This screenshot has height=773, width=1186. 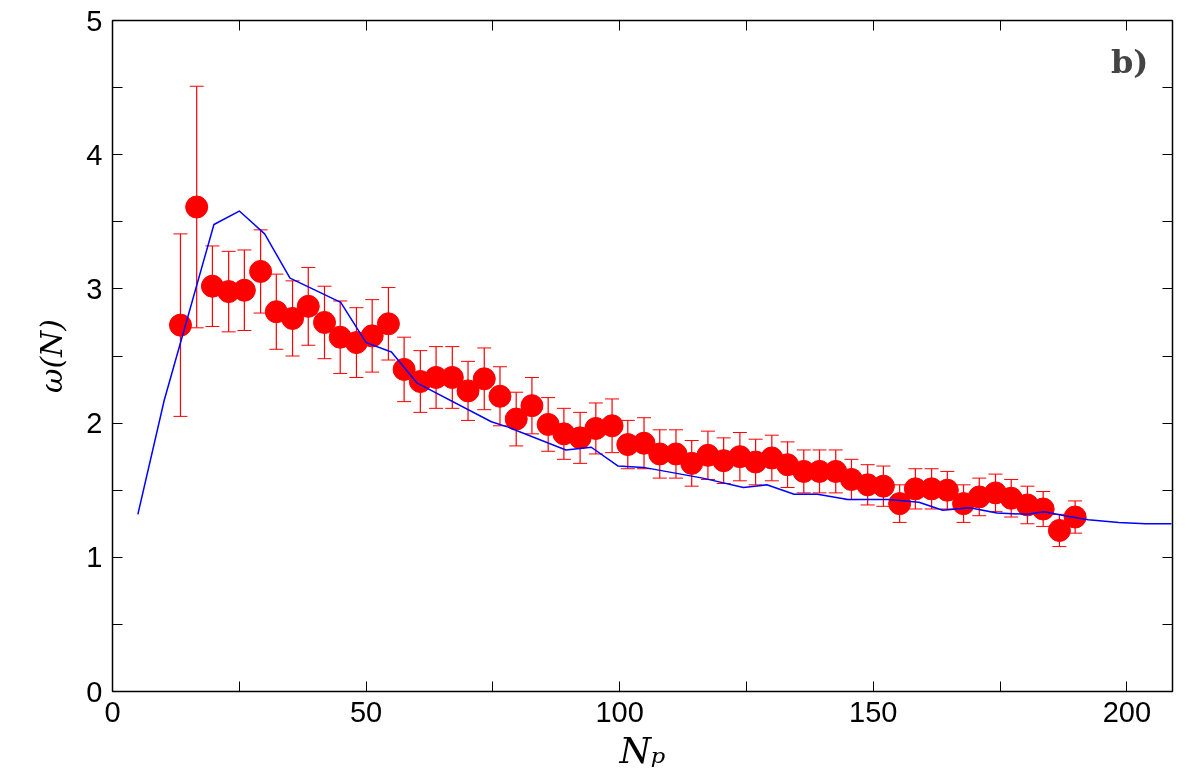 What do you see at coordinates (1127, 711) in the screenshot?
I see `x-tick-label: 200` at bounding box center [1127, 711].